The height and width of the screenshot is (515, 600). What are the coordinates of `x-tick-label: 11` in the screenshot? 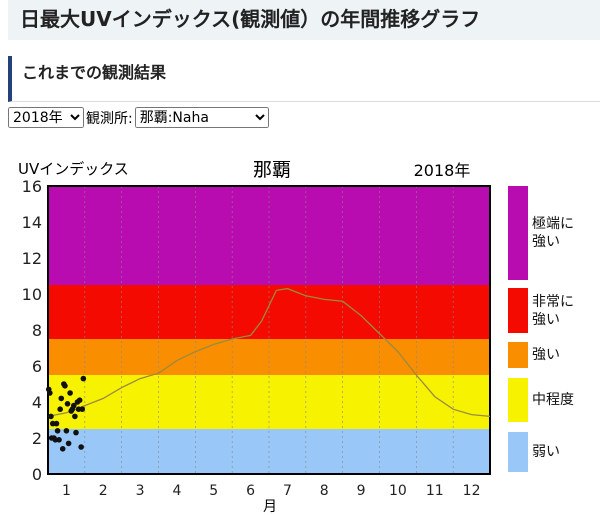 It's located at (435, 491).